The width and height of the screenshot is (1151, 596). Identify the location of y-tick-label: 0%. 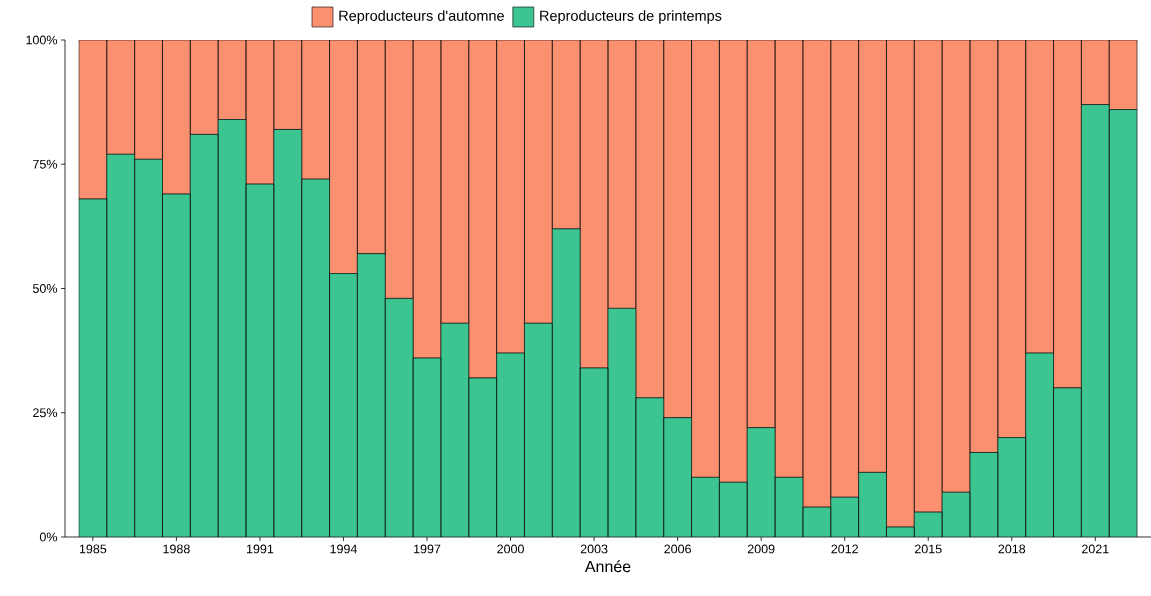
(48, 537).